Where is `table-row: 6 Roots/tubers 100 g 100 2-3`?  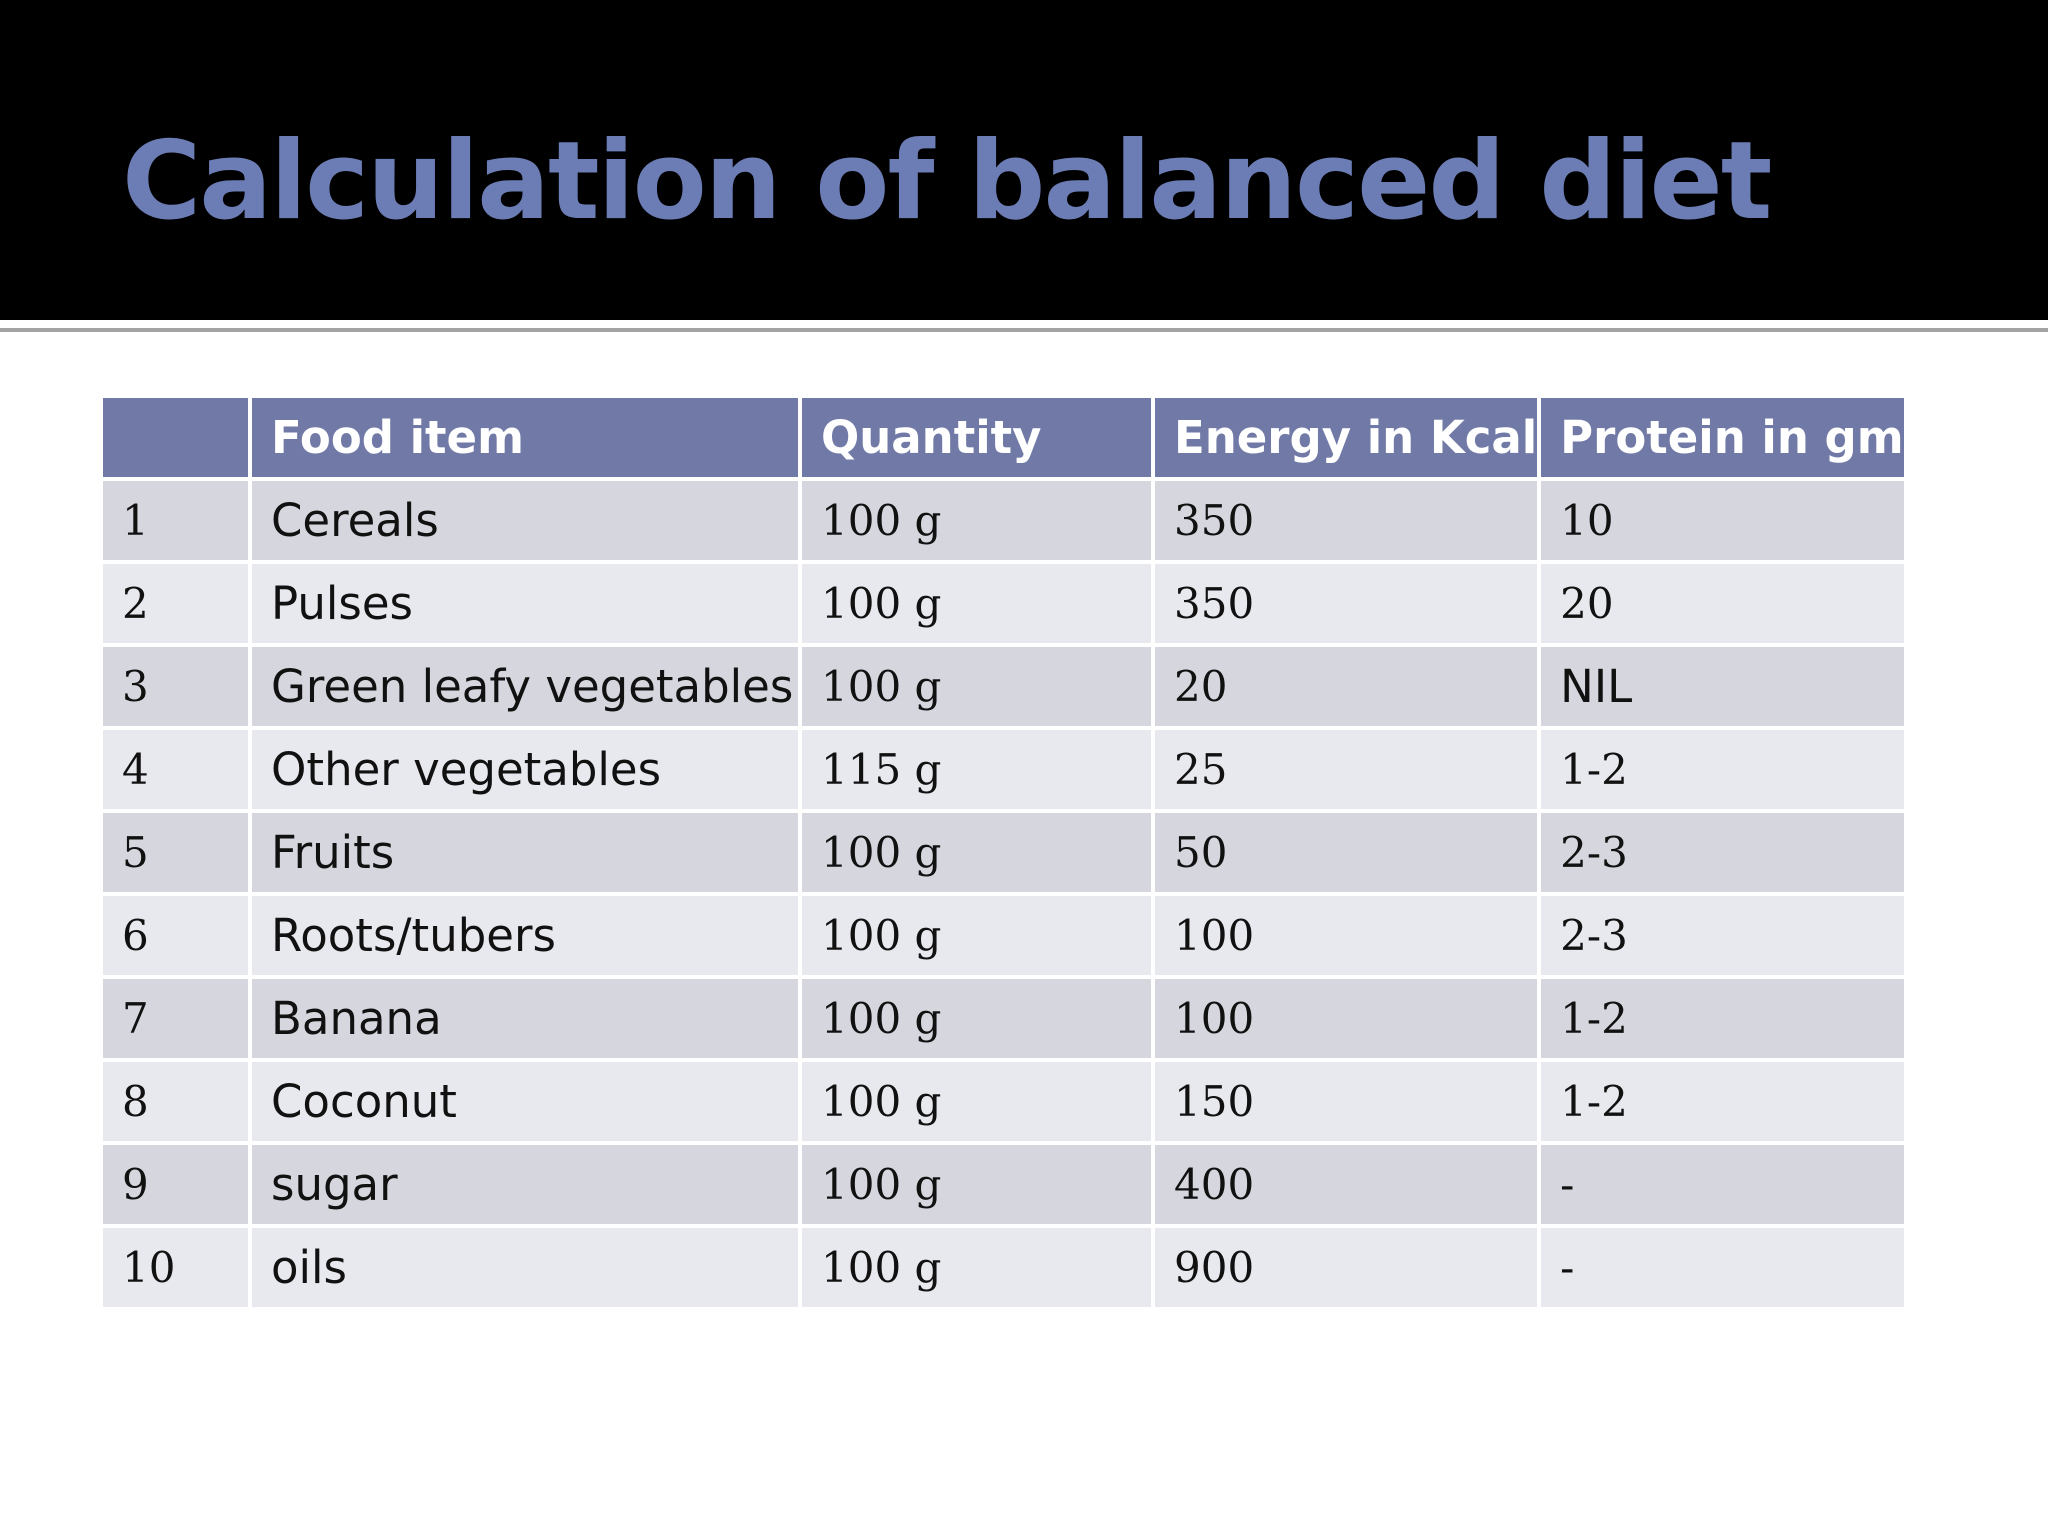
table-row: 6 Roots/tubers 100 g 100 2-3 is located at coordinates (1003, 935).